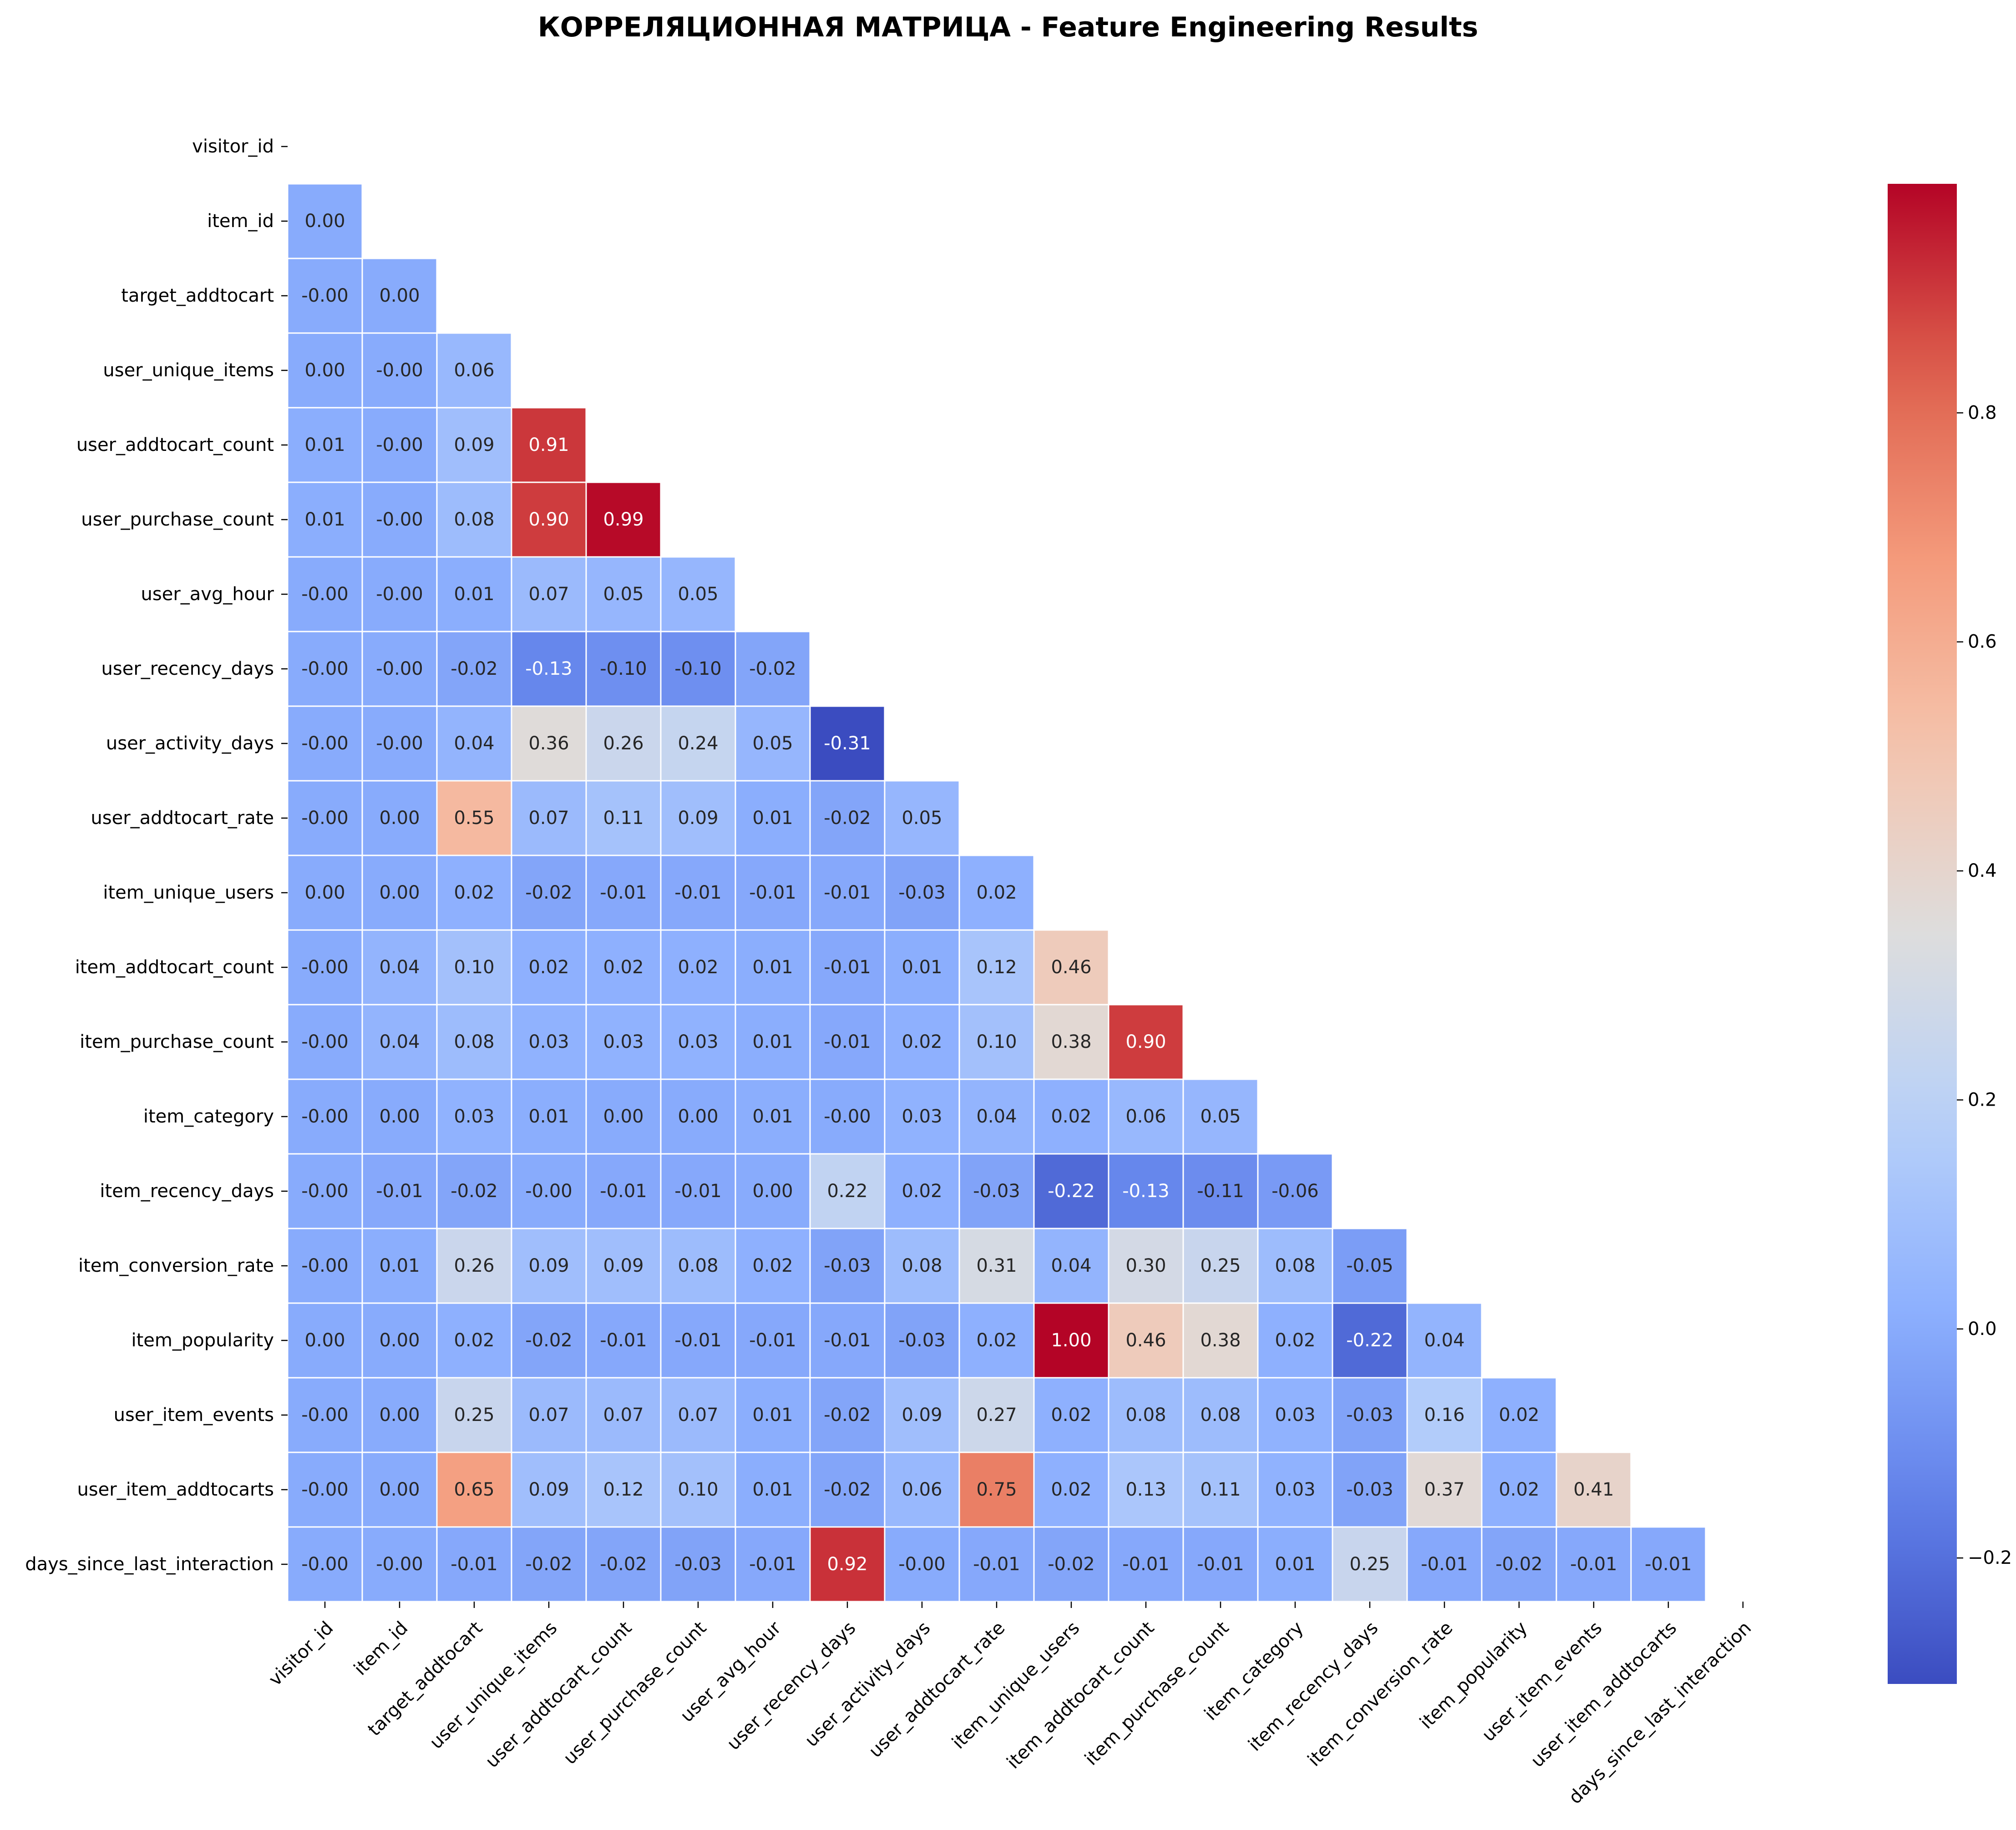 This screenshot has width=2016, height=1830. Describe the element at coordinates (1145, 1265) in the screenshot. I see `cell-value-label: 0.30` at that location.